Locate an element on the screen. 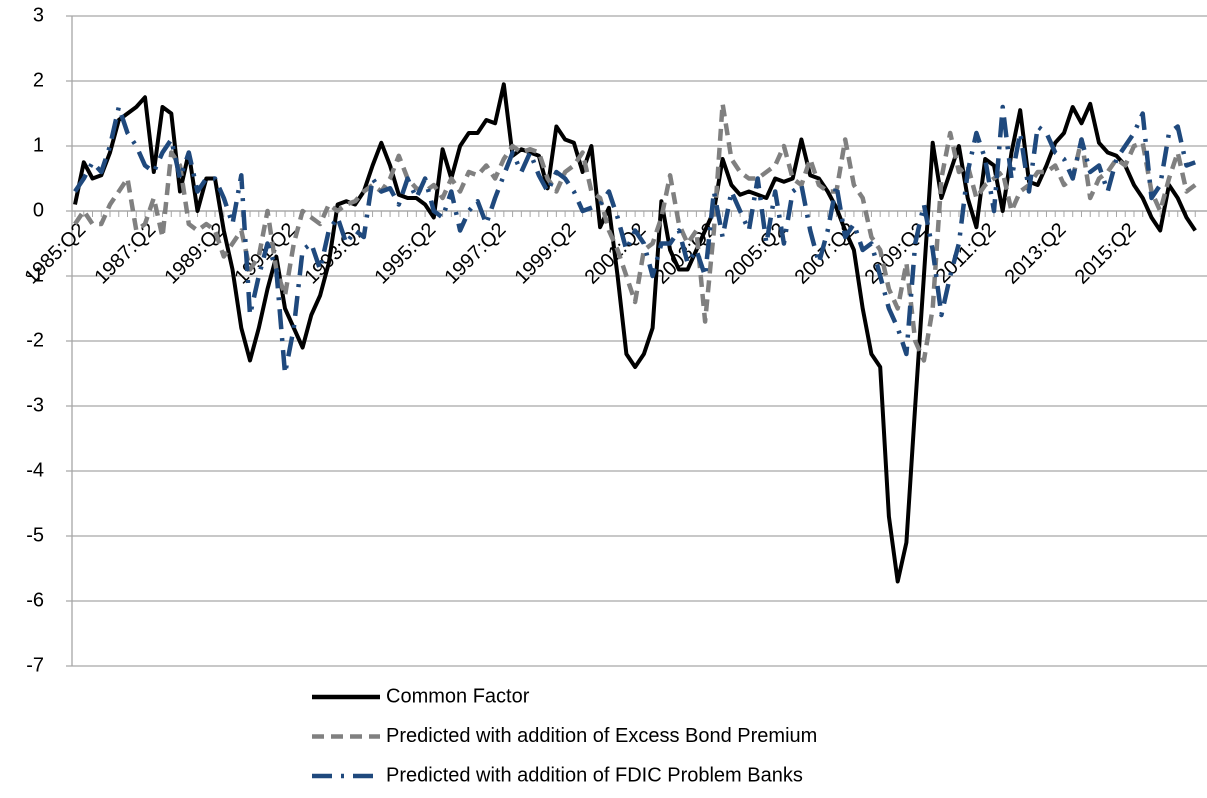  y-tick-label: 3 is located at coordinates (38, 15).